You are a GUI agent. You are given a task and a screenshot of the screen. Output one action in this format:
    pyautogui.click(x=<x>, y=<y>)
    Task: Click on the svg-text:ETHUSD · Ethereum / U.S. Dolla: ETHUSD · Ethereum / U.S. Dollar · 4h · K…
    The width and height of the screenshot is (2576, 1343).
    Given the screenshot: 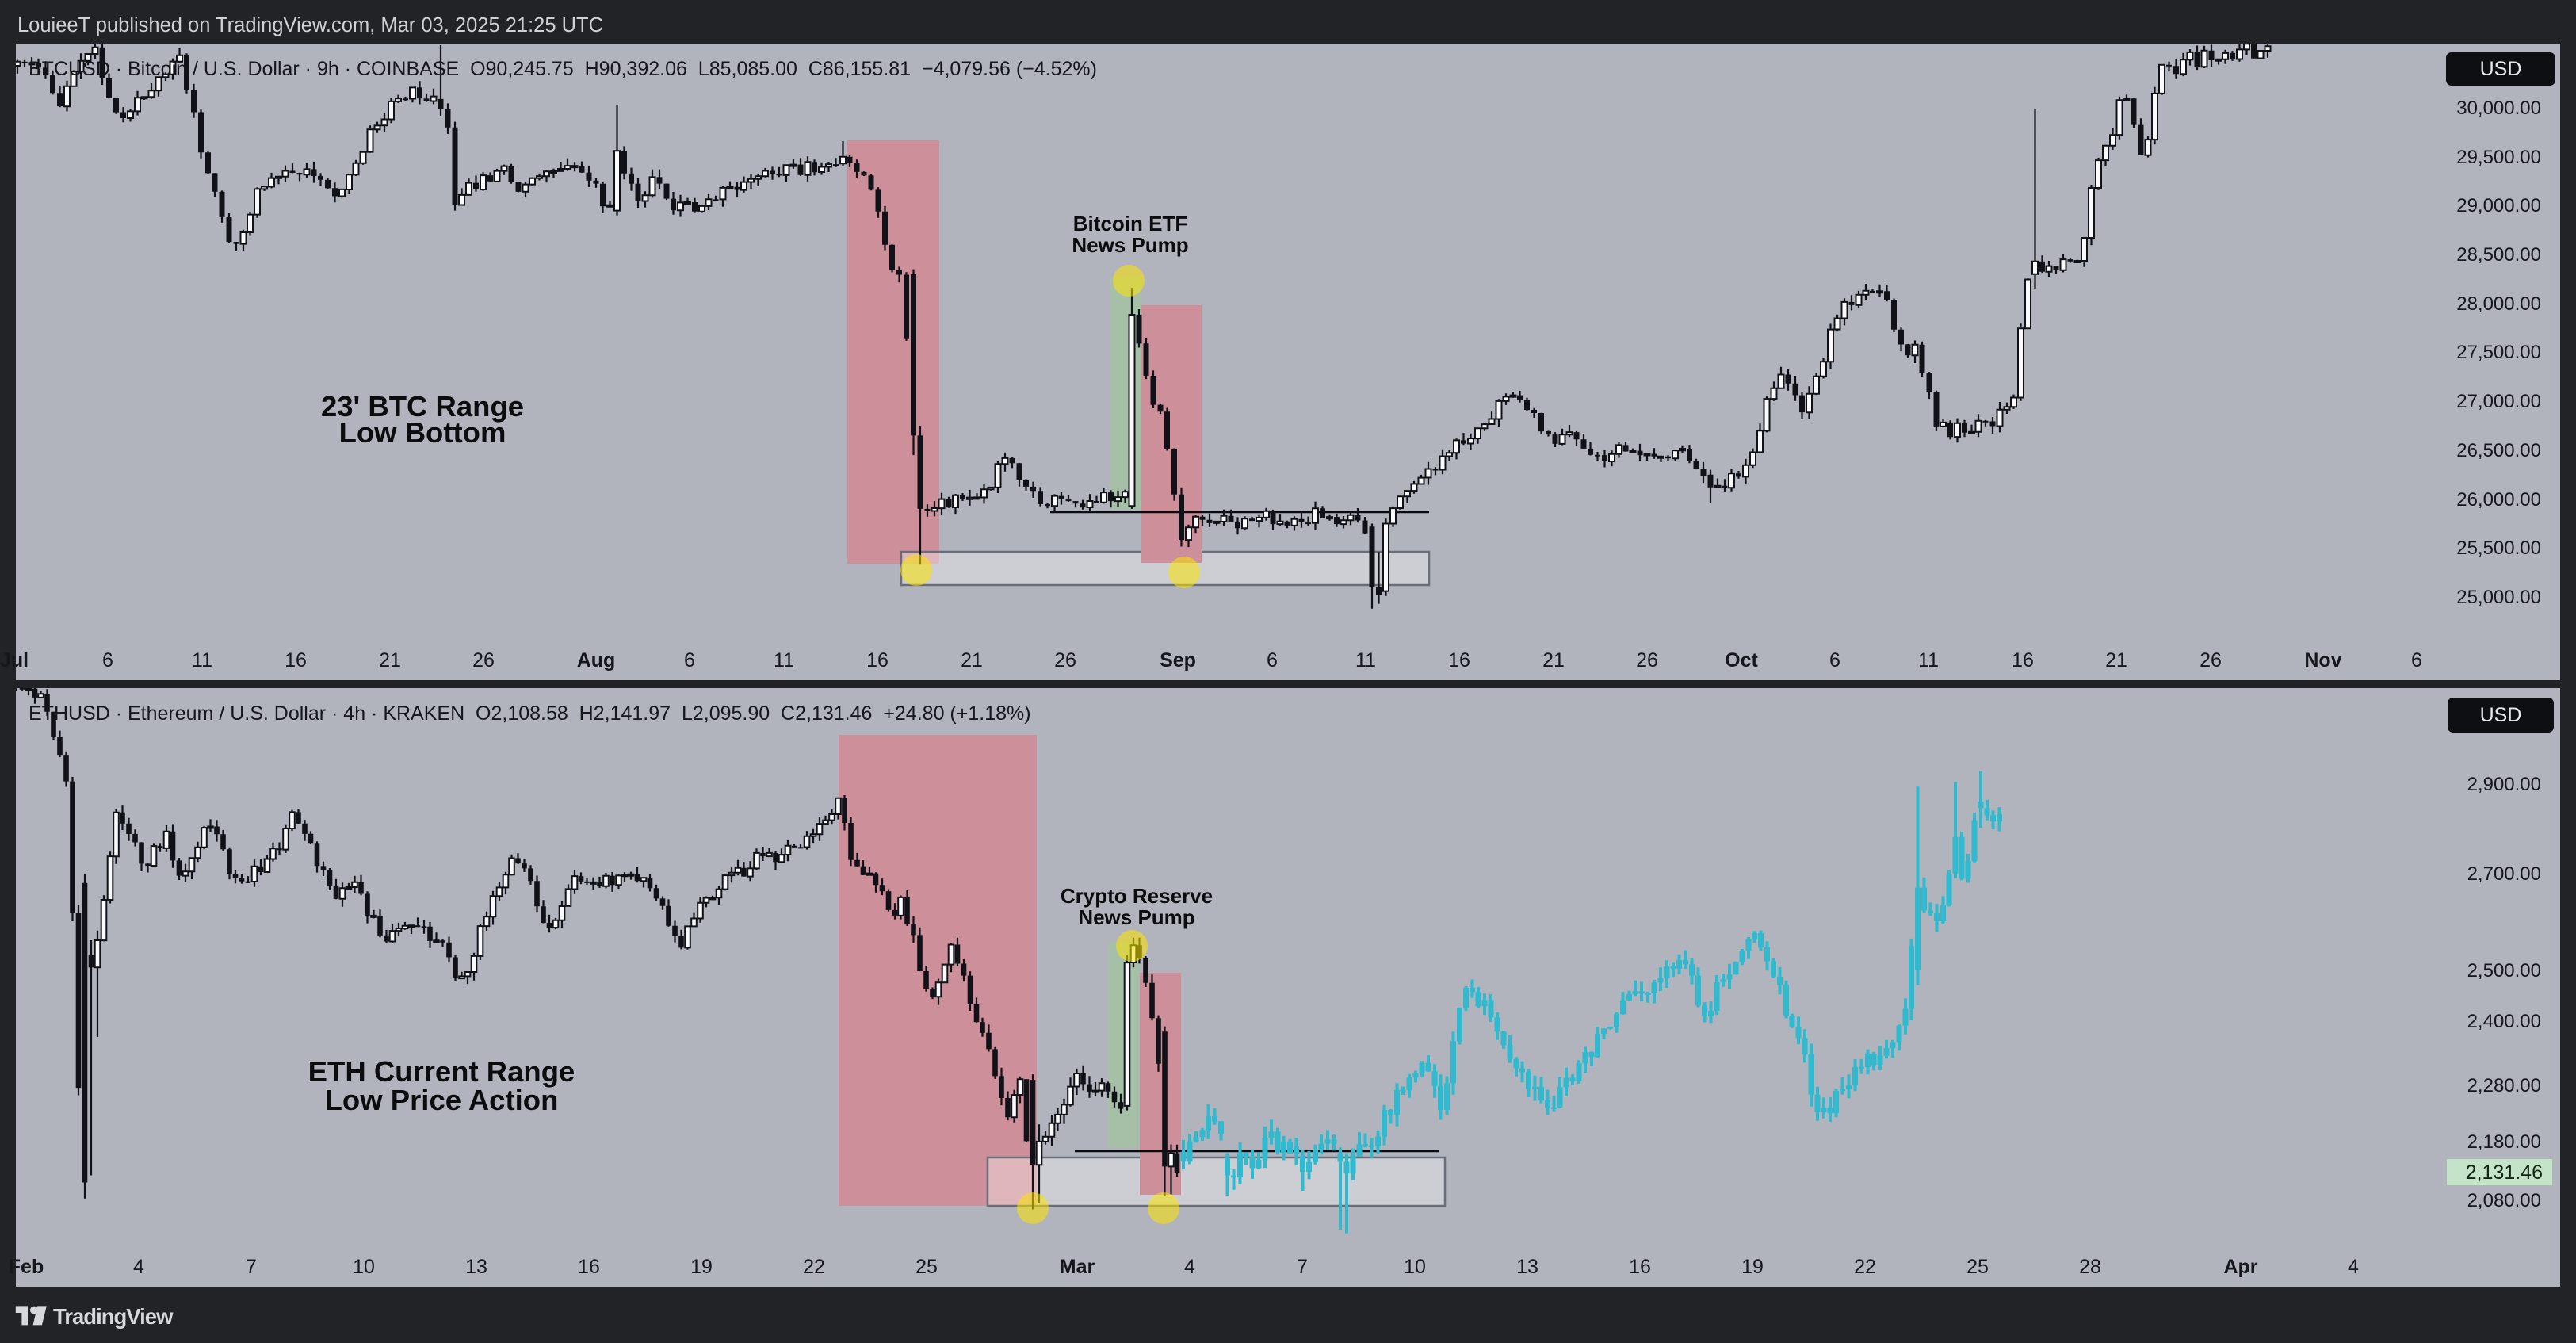 What is the action you would take?
    pyautogui.click(x=530, y=713)
    